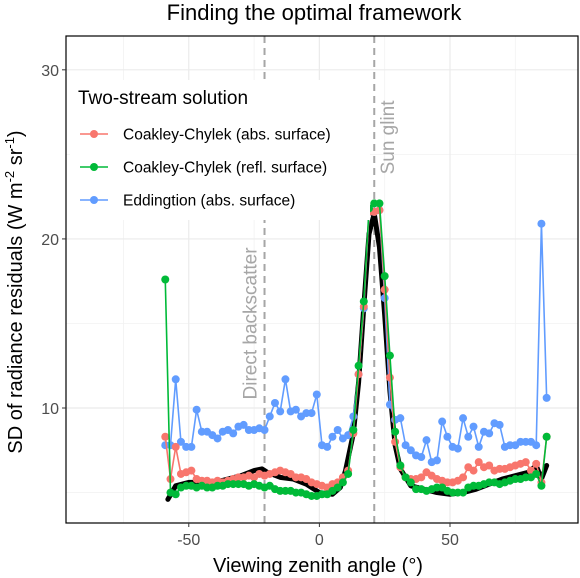  I want to click on chart-title: Finding the optimal framework, so click(315, 12).